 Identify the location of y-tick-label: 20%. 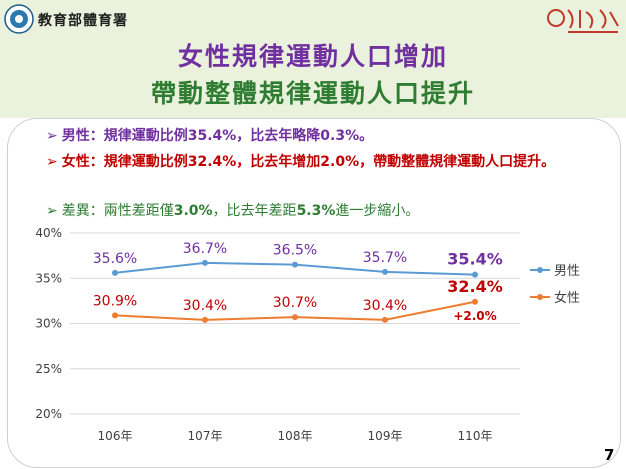
(48, 414).